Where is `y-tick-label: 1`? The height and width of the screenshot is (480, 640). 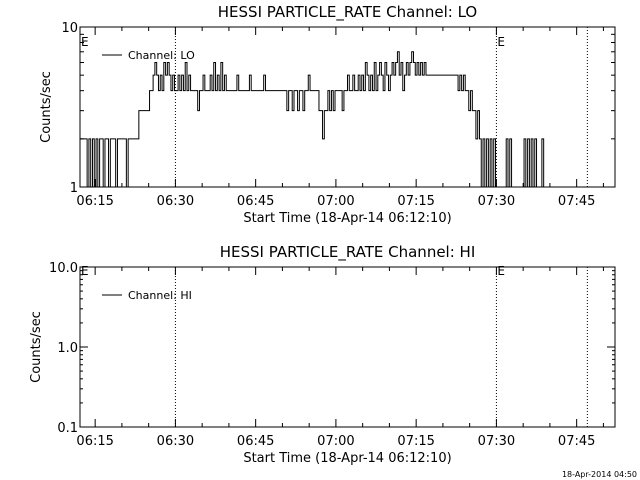
y-tick-label: 1 is located at coordinates (74, 188).